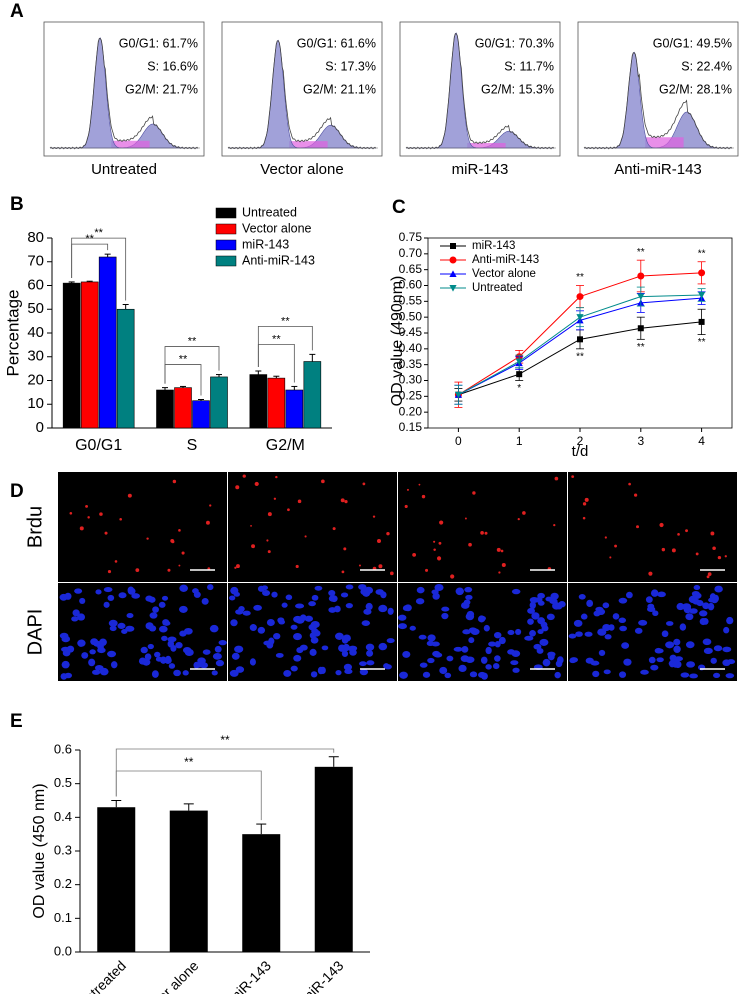 This screenshot has height=994, width=742. What do you see at coordinates (399, 207) in the screenshot?
I see `panel-label: C` at bounding box center [399, 207].